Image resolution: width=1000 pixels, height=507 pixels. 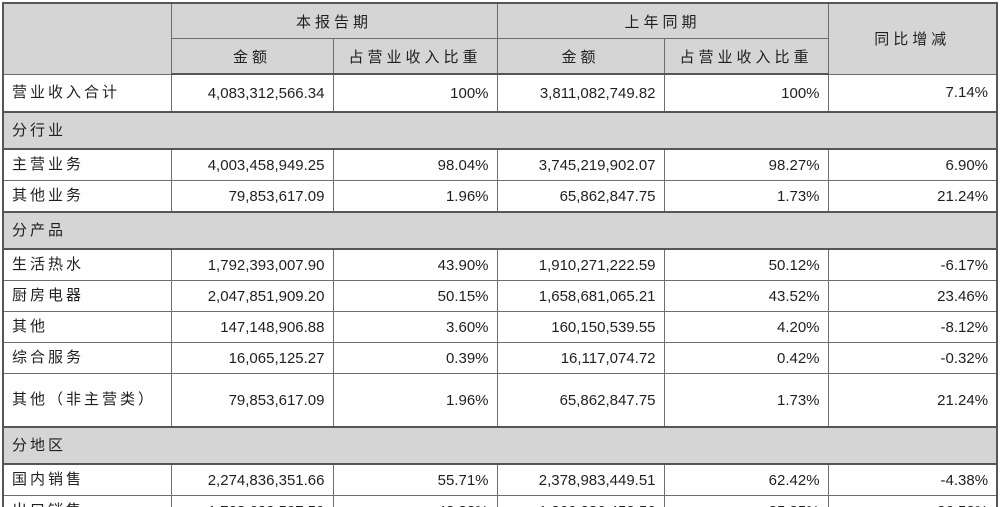 What do you see at coordinates (580, 164) in the screenshot?
I see `prior-amount-cell: 3,745,219,902.07` at bounding box center [580, 164].